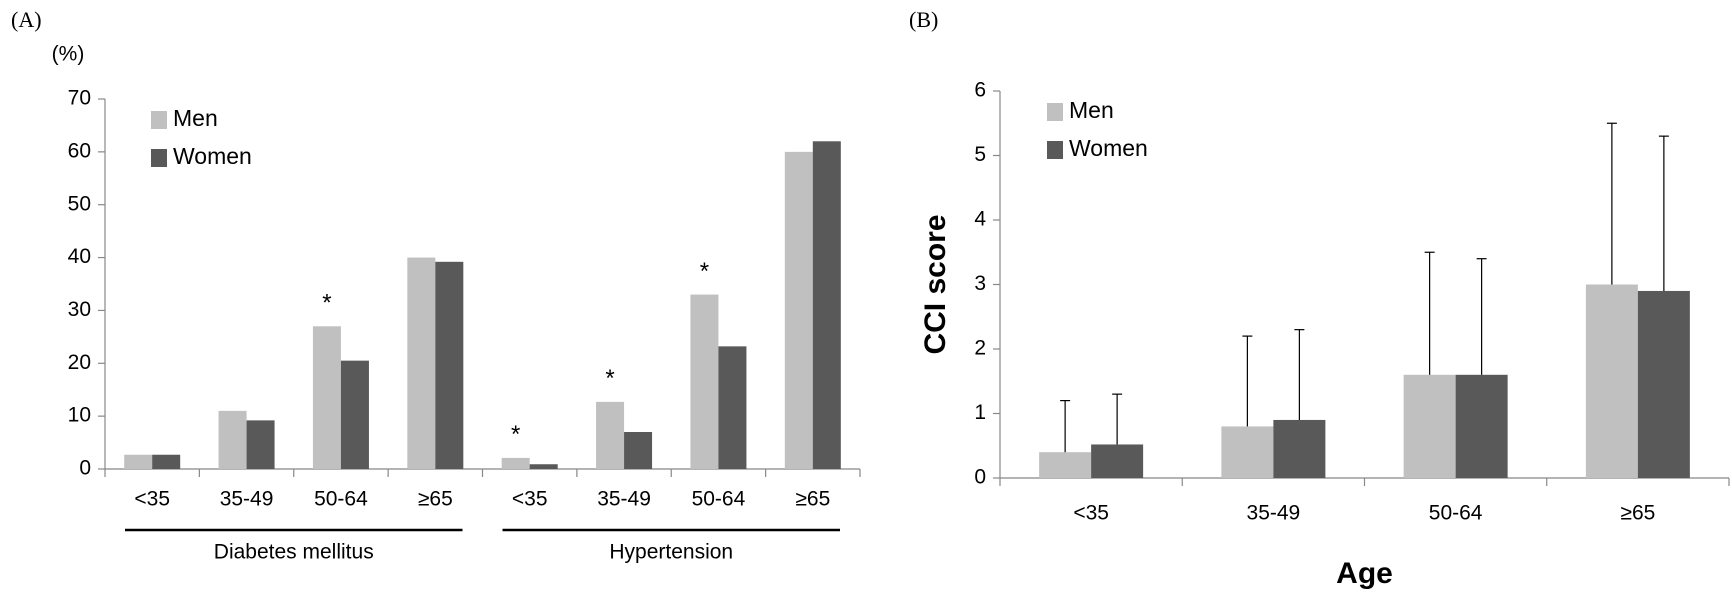  Describe the element at coordinates (1364, 573) in the screenshot. I see `x-axis-label: Age` at that location.